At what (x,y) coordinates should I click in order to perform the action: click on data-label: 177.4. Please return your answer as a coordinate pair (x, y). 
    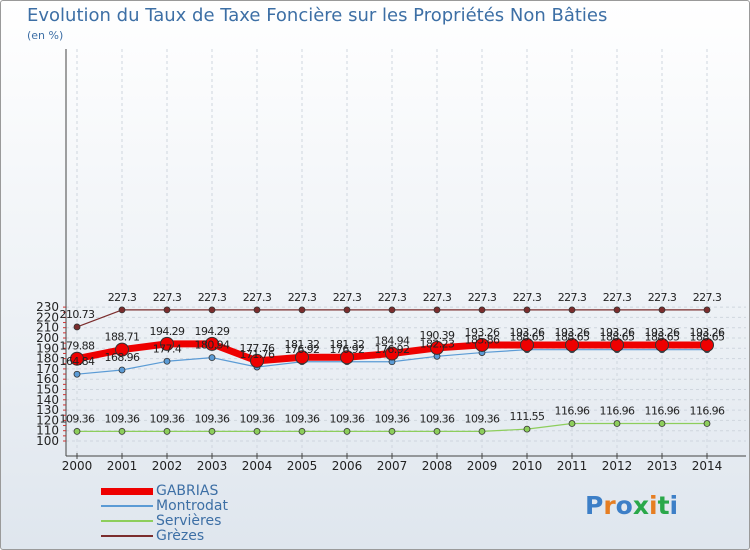
    Looking at the image, I should click on (167, 348).